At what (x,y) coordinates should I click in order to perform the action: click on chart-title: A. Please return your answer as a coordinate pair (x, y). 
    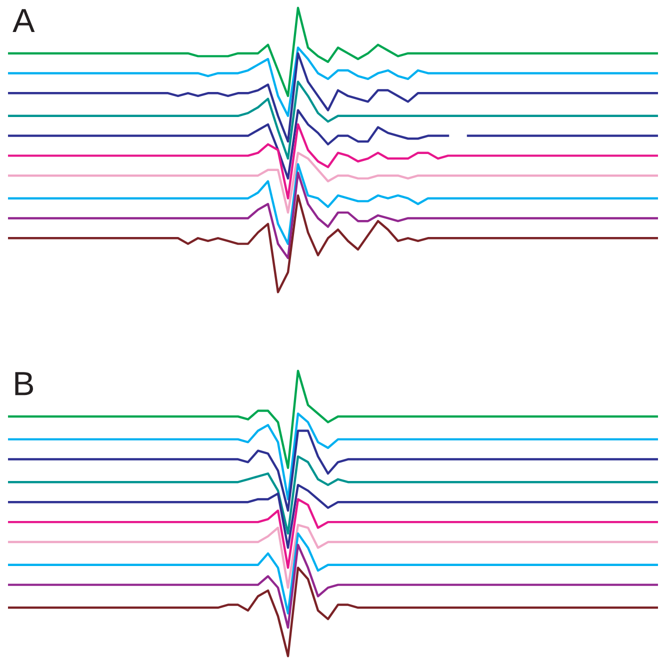
    Looking at the image, I should click on (23, 20).